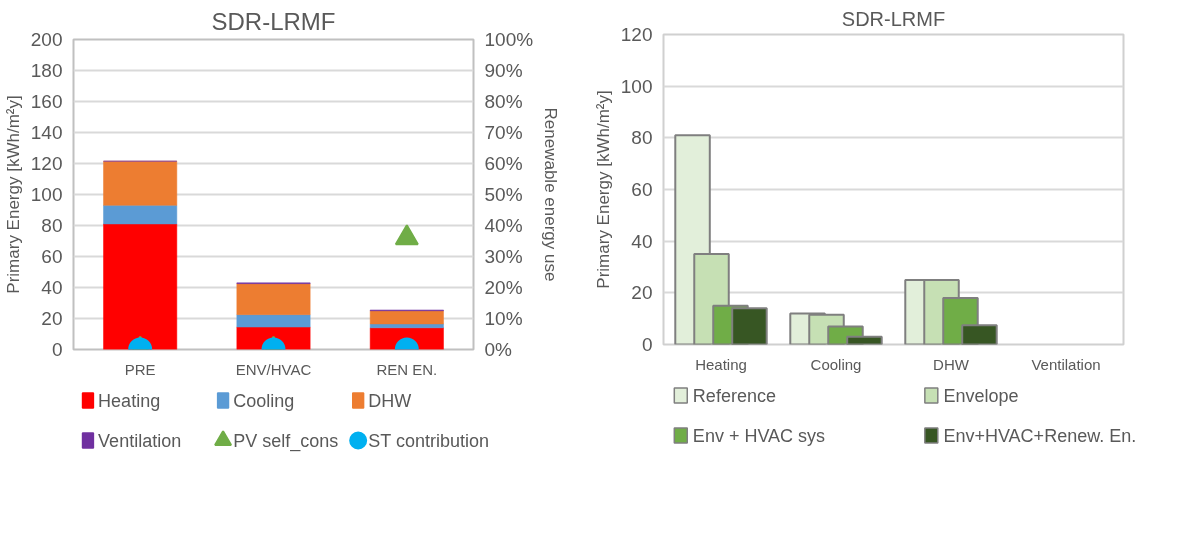 Image resolution: width=1186 pixels, height=557 pixels. What do you see at coordinates (503, 163) in the screenshot?
I see `y2-tick-label: 60%` at bounding box center [503, 163].